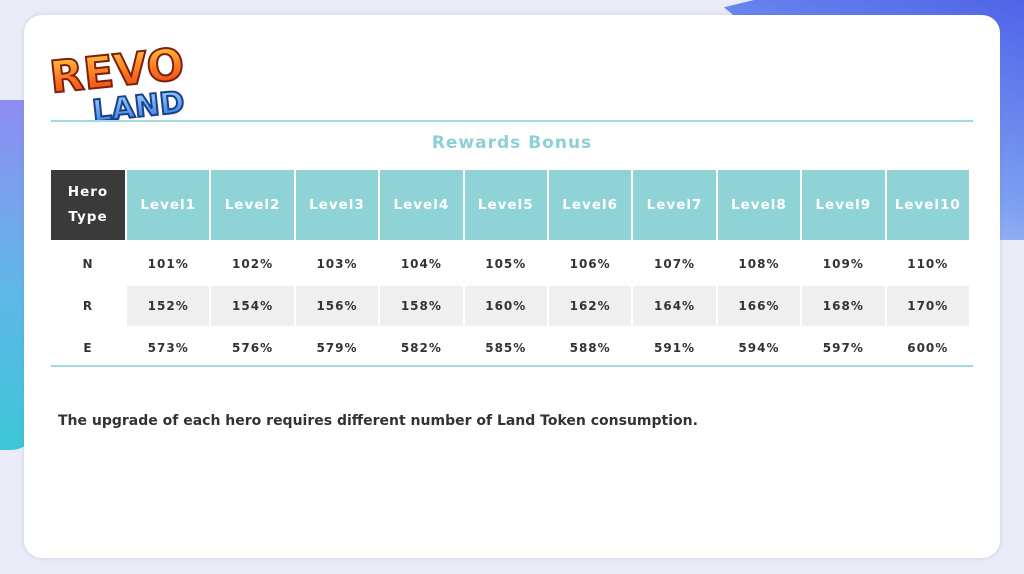 Image resolution: width=1024 pixels, height=574 pixels. I want to click on table-cell: 102%, so click(252, 263).